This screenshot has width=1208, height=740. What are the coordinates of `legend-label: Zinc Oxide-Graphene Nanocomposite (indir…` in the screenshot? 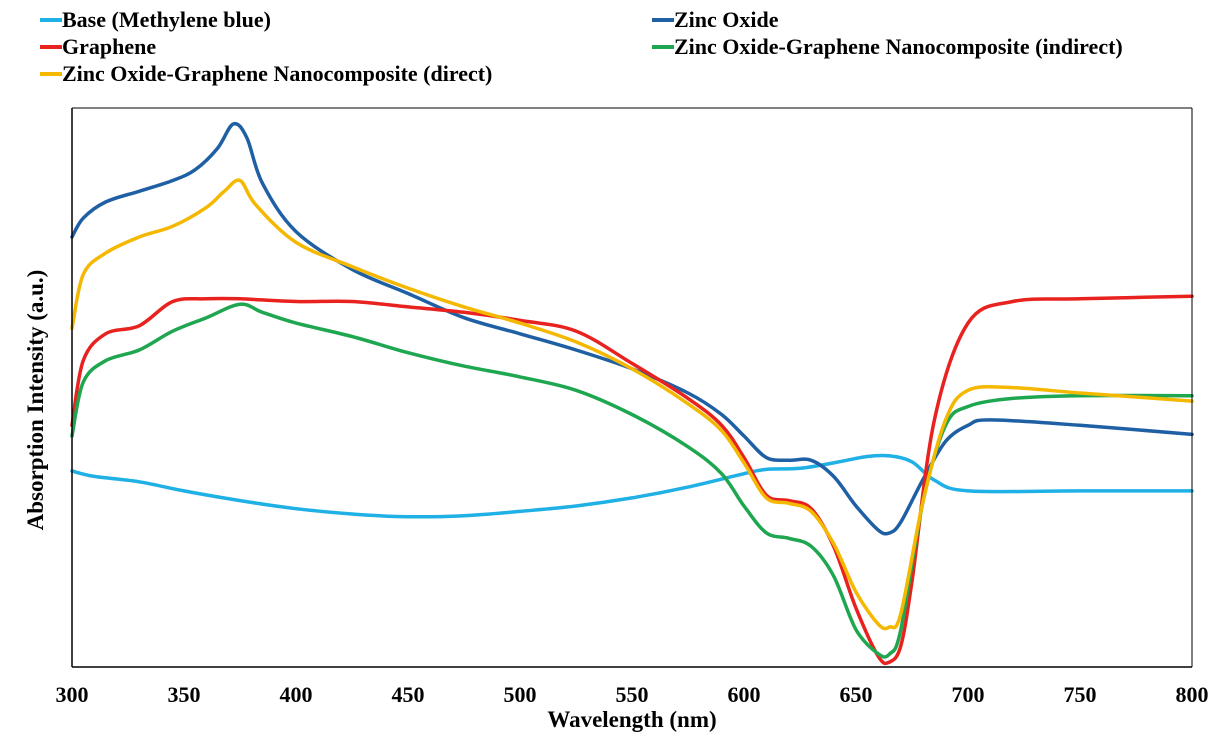 It's located at (898, 46).